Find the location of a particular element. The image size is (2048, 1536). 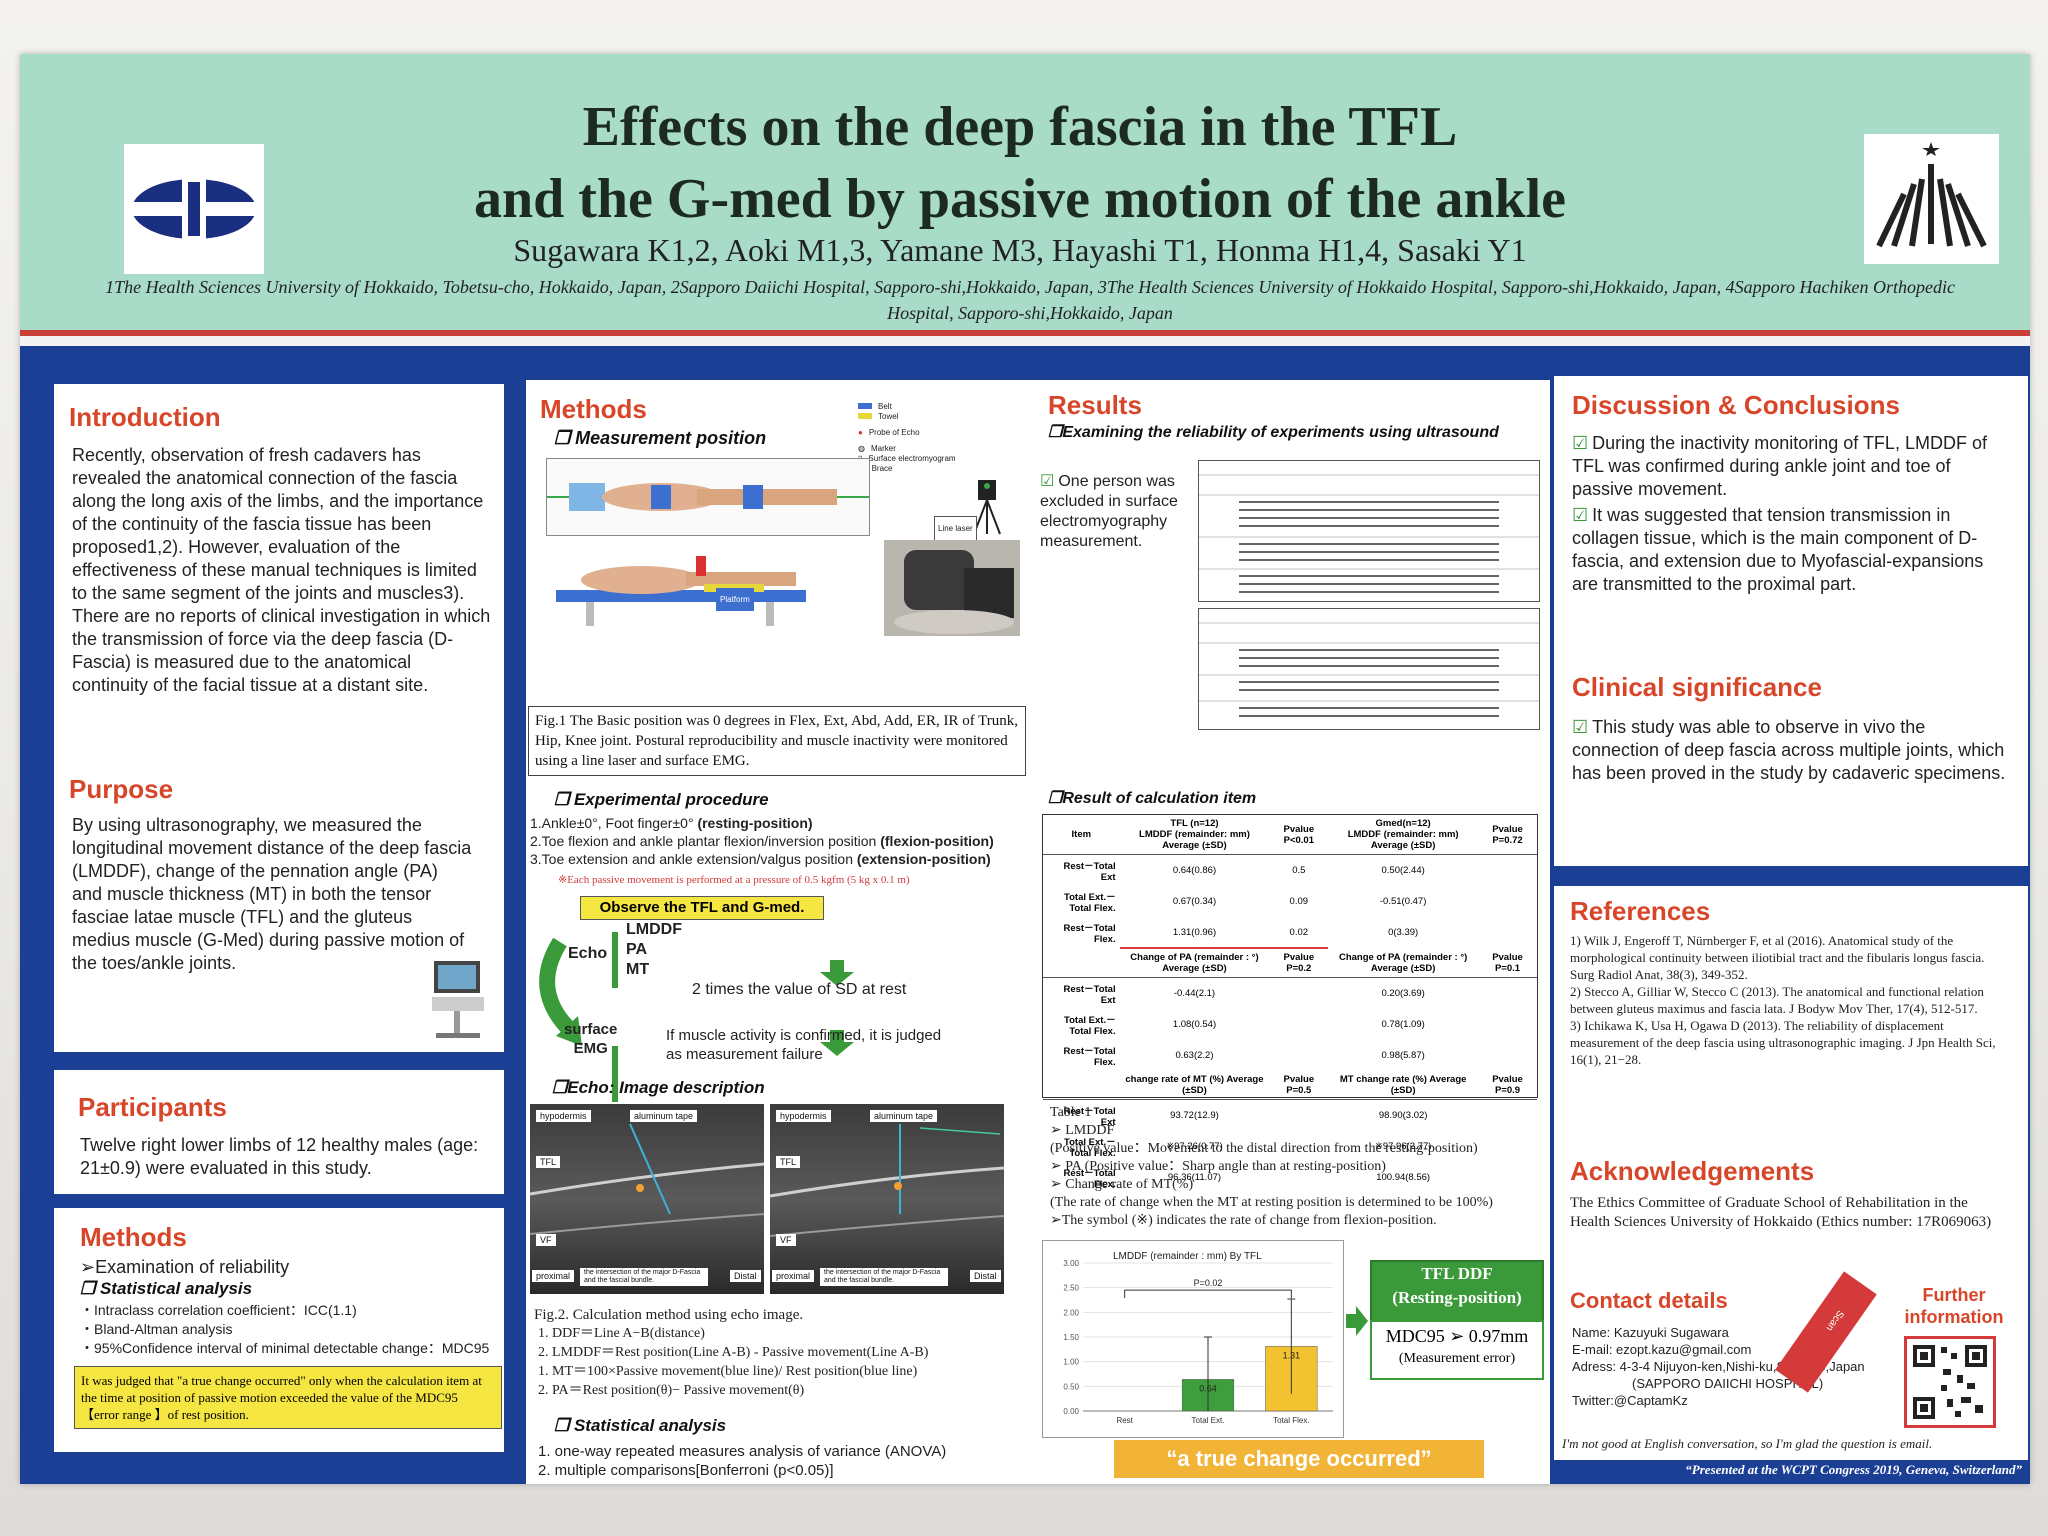

mdc-box: MDC95 ➢ 0.97mm (Measurement error) is located at coordinates (1457, 1350).